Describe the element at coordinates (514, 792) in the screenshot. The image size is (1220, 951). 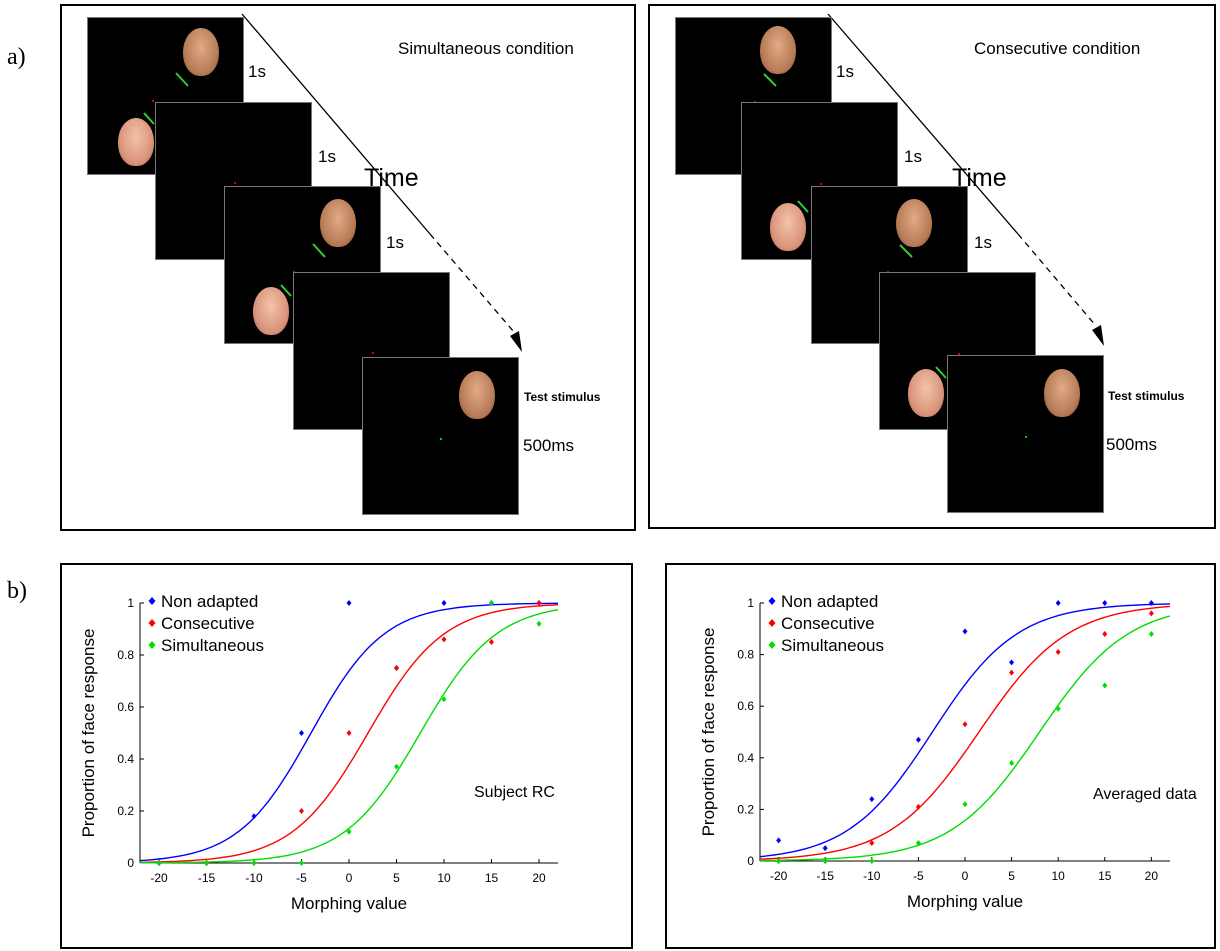
I see `chart-annotation: Subject RC` at that location.